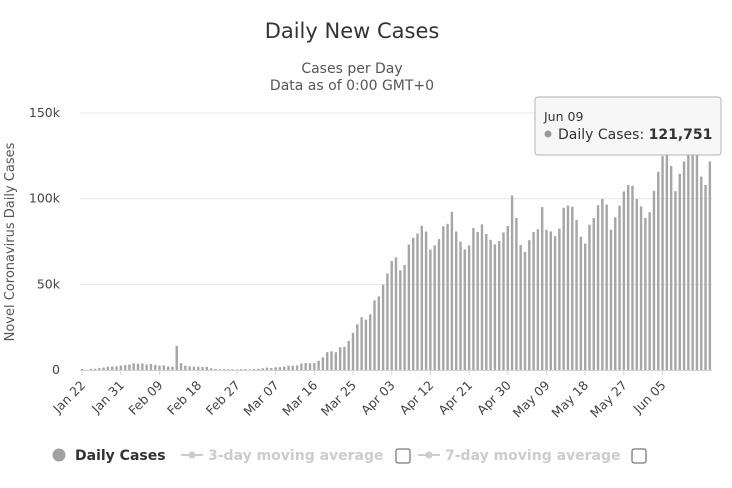 This screenshot has width=732, height=488. Describe the element at coordinates (192, 455) in the screenshot. I see `legend-3-day-moving-average-marker` at that location.